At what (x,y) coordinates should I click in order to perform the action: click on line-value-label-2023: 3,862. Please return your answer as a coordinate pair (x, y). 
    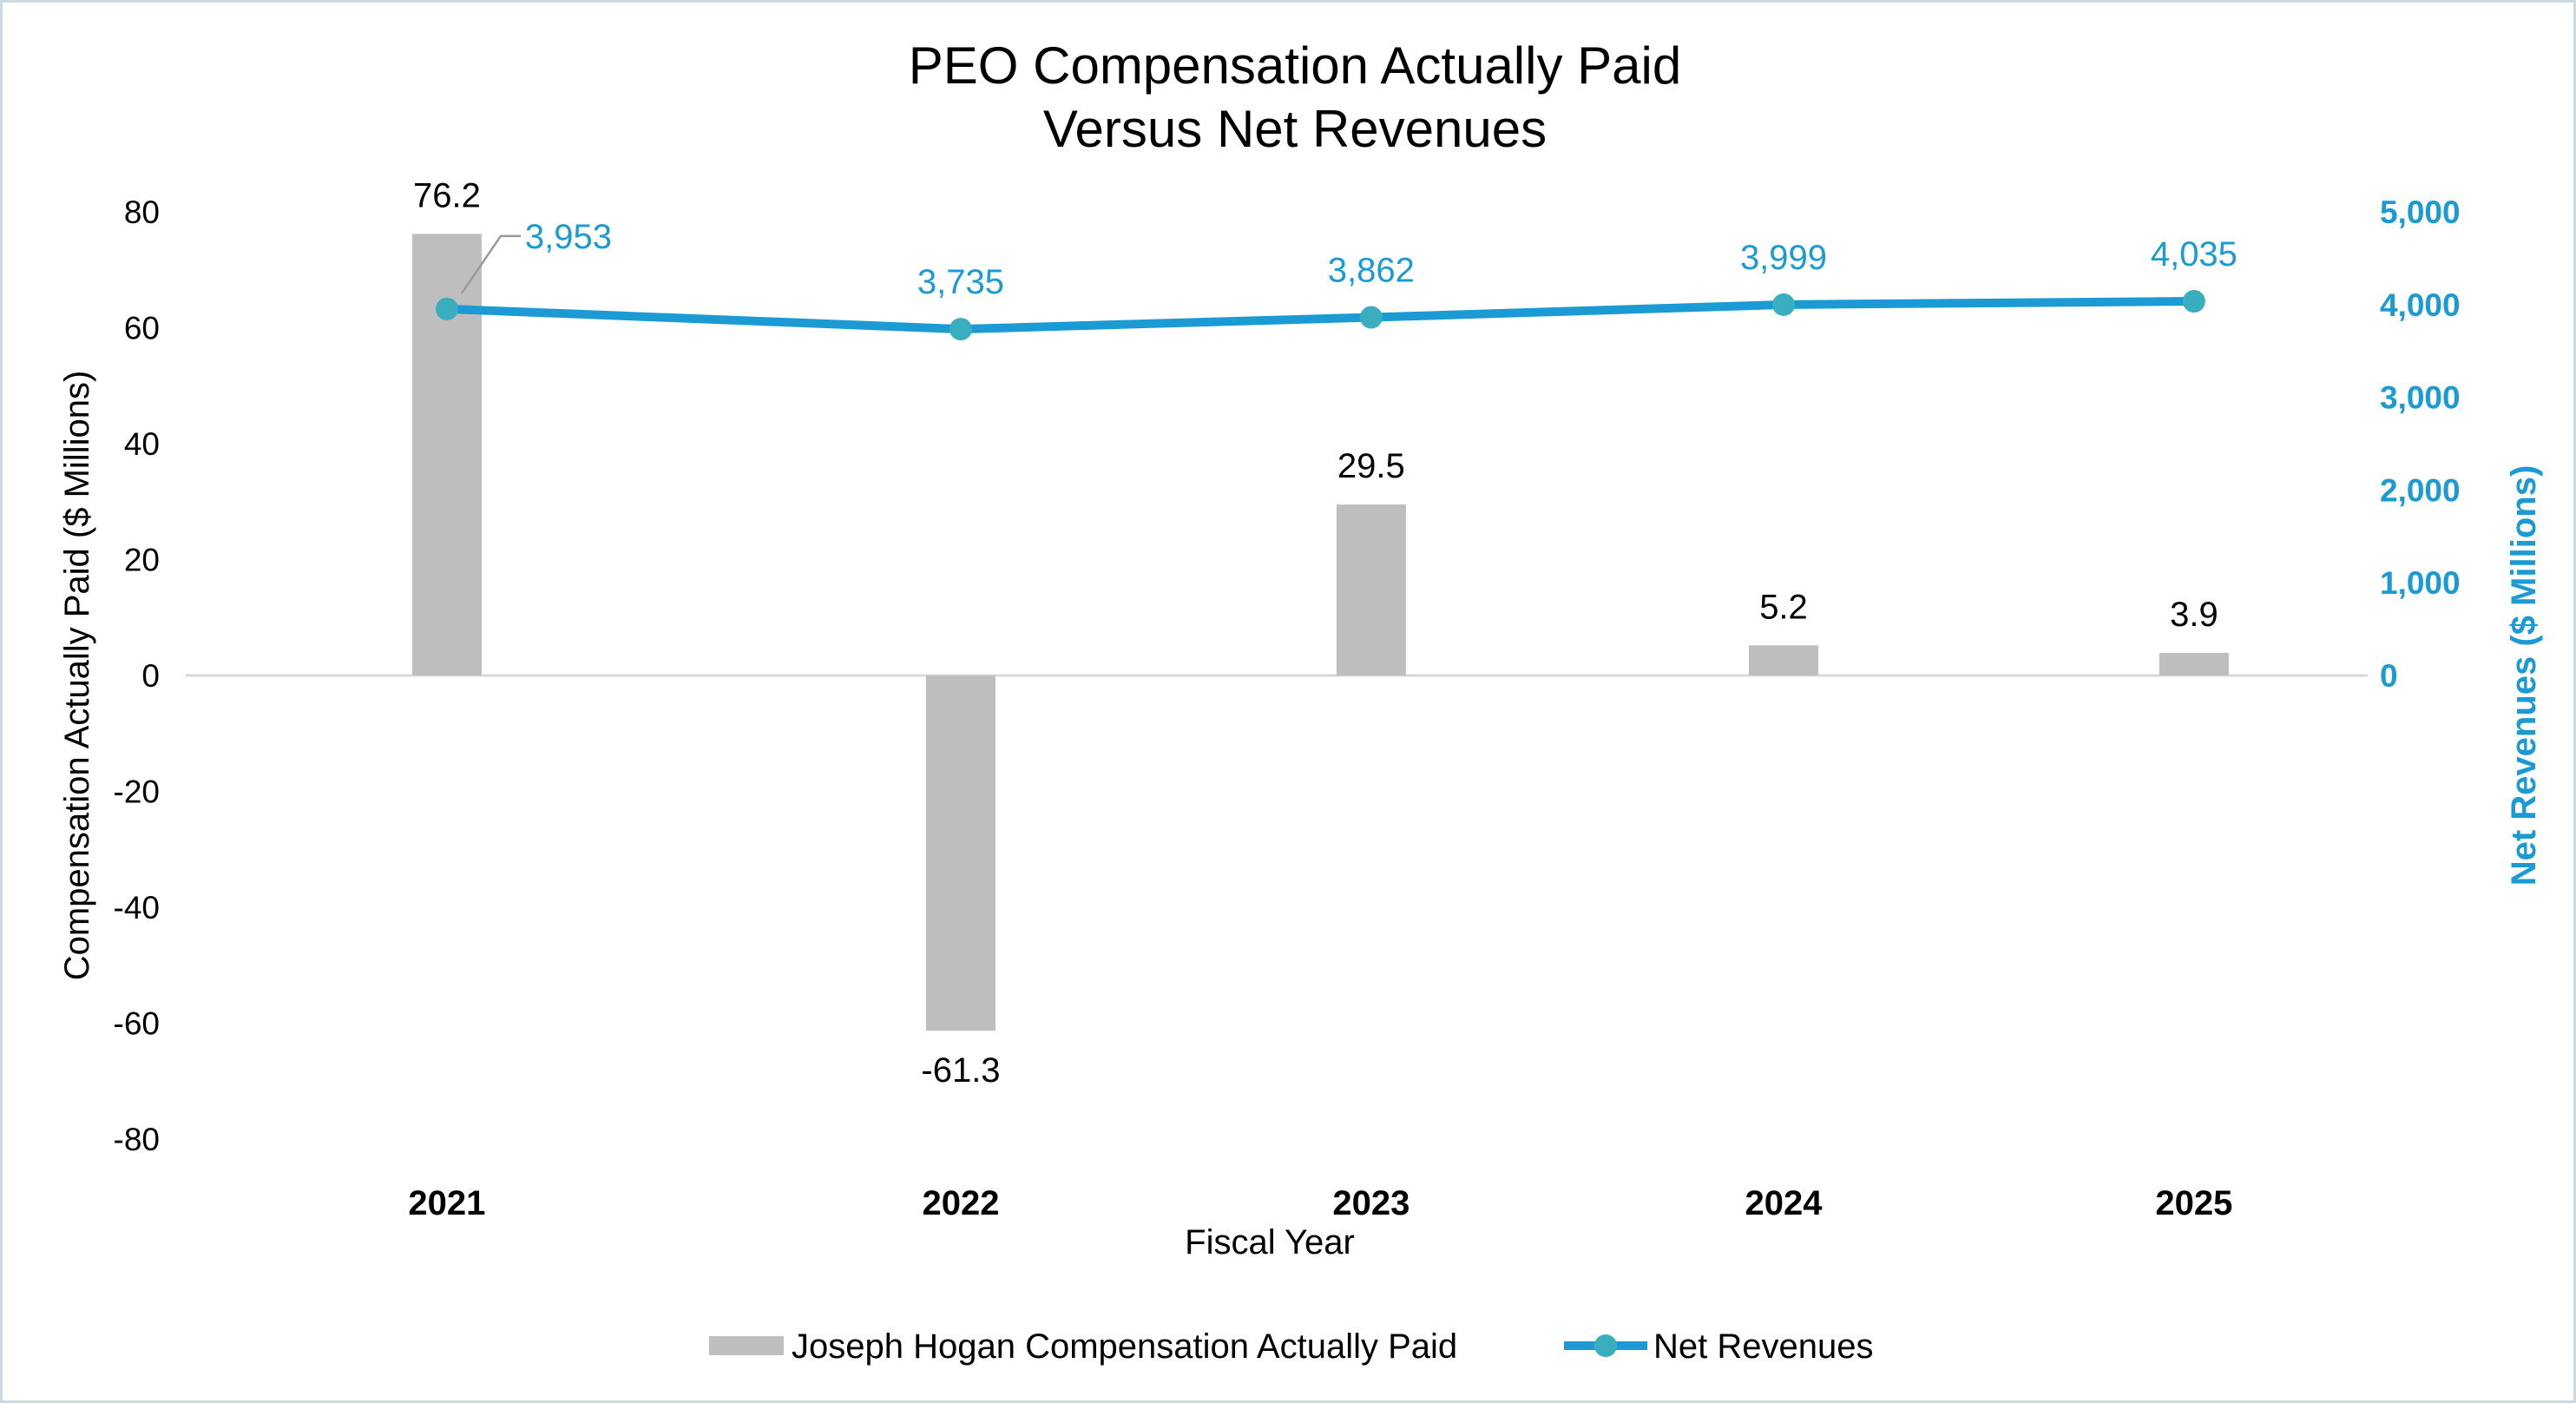
    Looking at the image, I should click on (1371, 271).